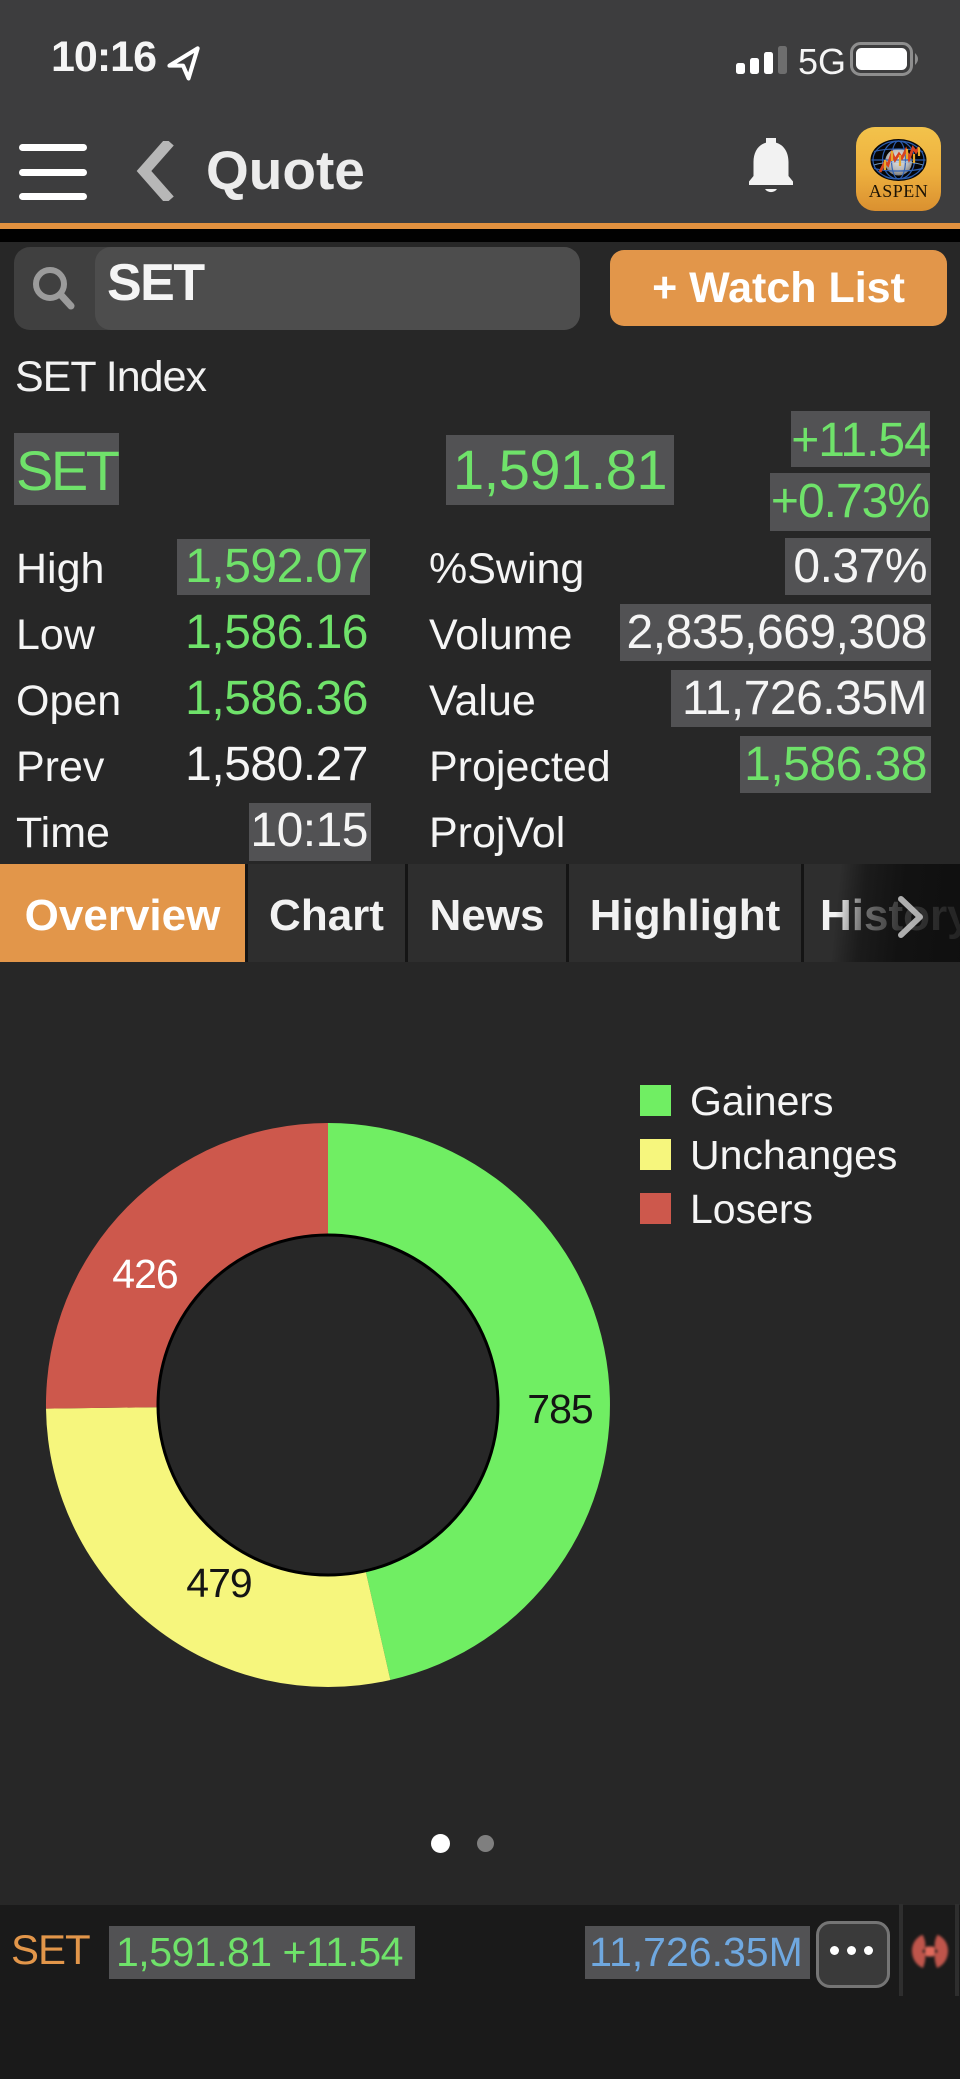 This screenshot has width=960, height=2079. I want to click on svg-text: 785, so click(560, 1409).